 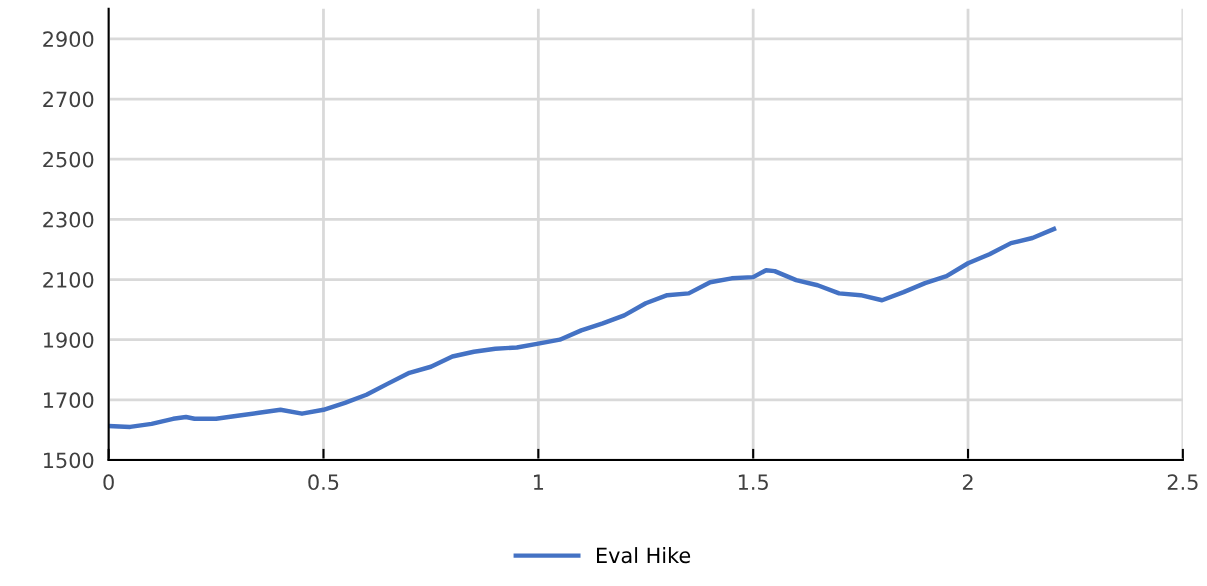 I want to click on y-tick-label: 1700, so click(x=69, y=400).